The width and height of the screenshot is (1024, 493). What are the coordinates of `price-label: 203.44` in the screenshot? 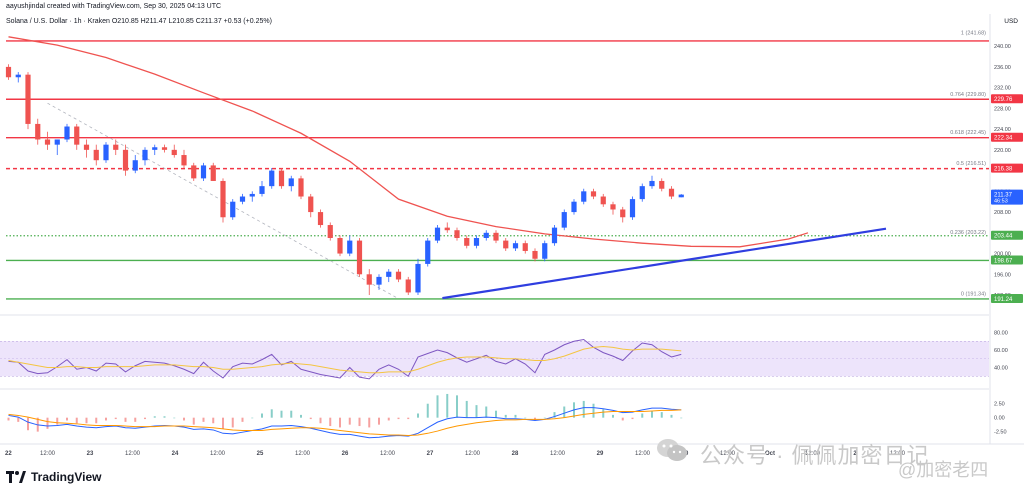 It's located at (1007, 235).